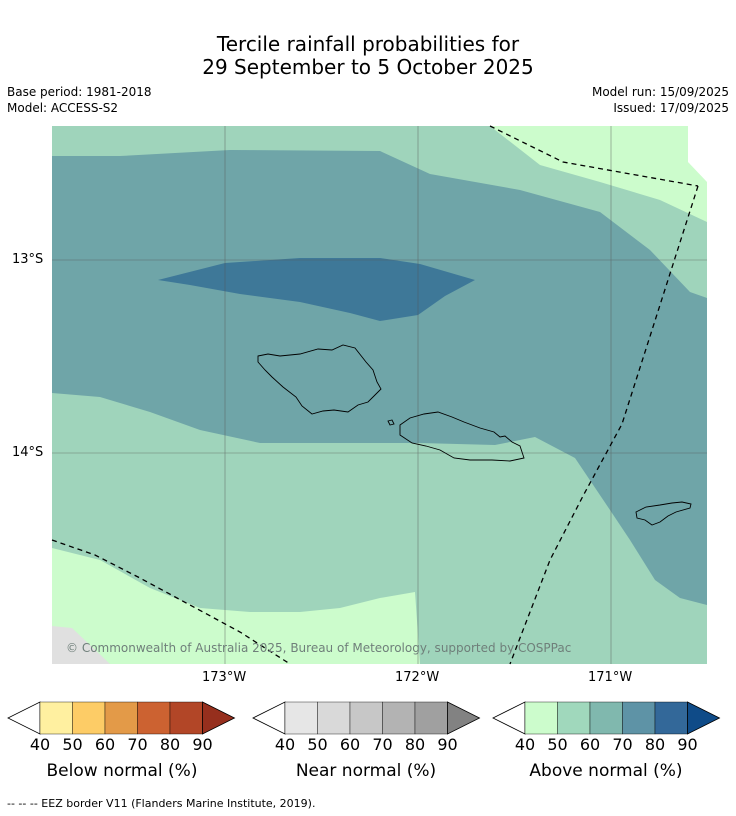 Image resolution: width=736 pixels, height=816 pixels. I want to click on colorbar-below-tick: 60, so click(105, 744).